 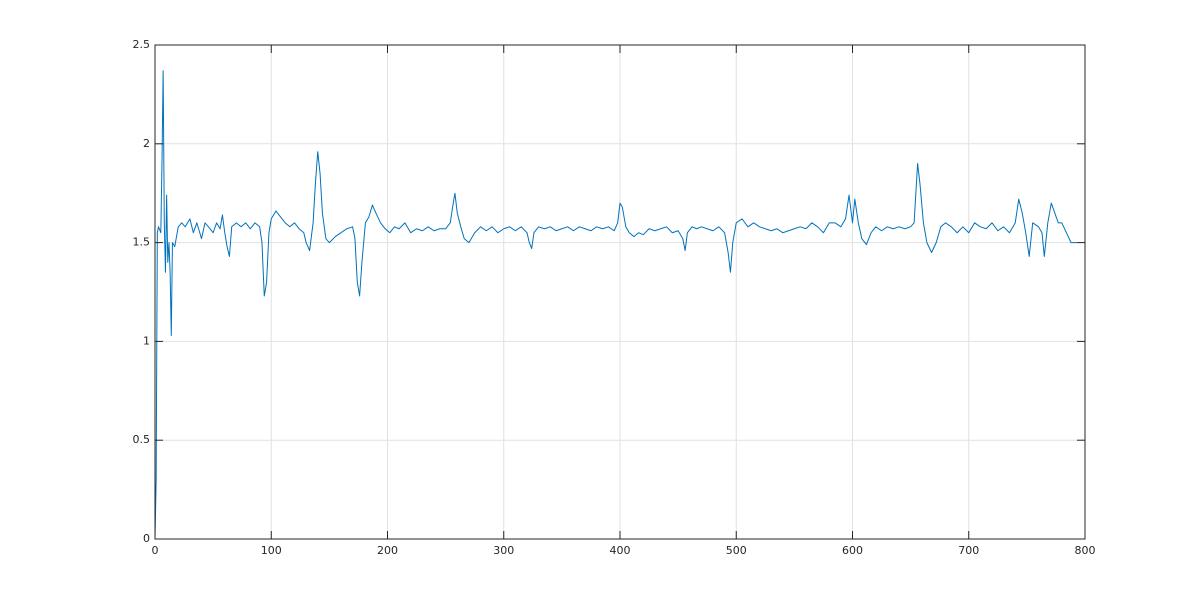 I want to click on y-tick-label: 1.5, so click(x=142, y=242).